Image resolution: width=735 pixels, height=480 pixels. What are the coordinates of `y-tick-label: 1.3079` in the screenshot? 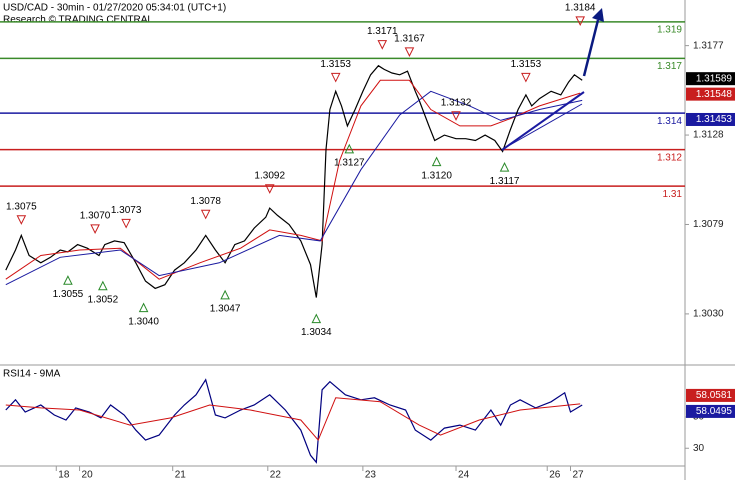 It's located at (708, 224).